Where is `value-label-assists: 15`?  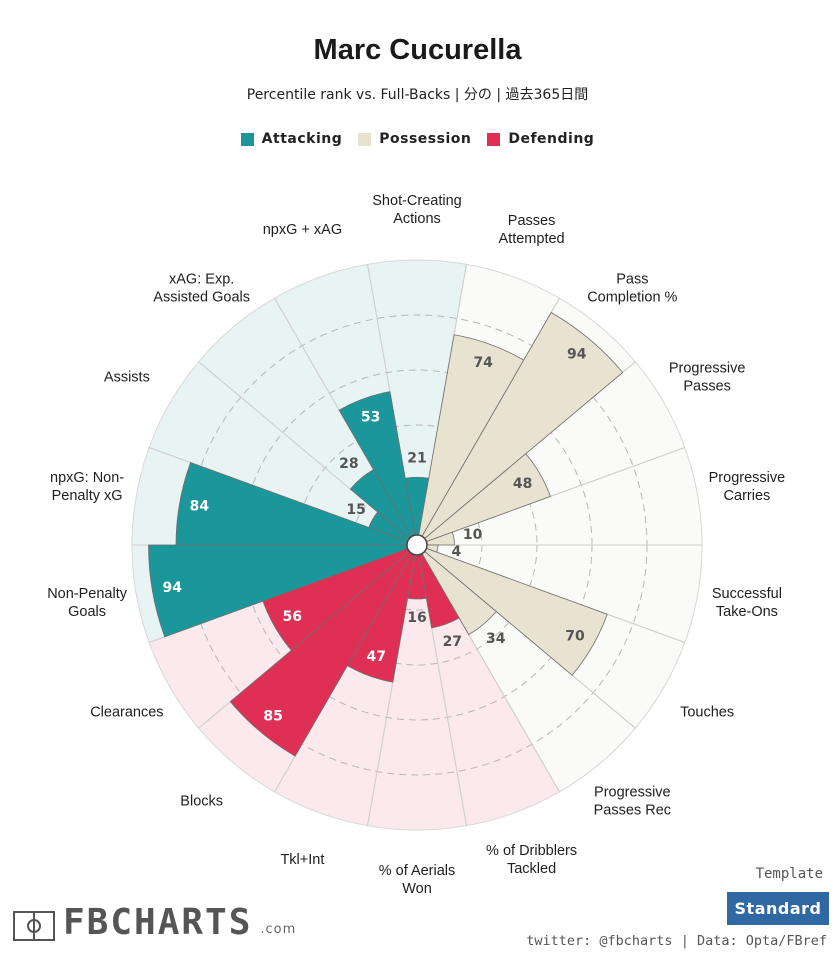
value-label-assists: 15 is located at coordinates (355, 510).